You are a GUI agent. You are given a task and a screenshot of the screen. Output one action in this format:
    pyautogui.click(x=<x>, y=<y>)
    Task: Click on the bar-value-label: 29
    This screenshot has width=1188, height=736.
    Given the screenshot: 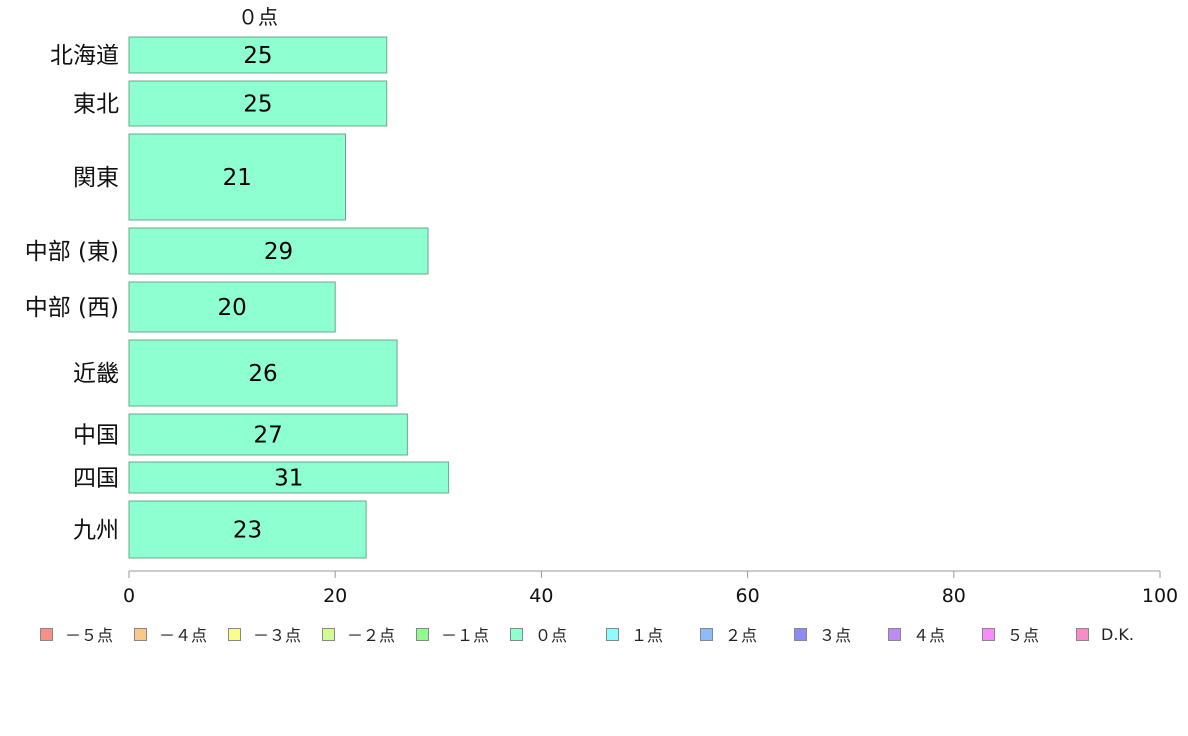 What is the action you would take?
    pyautogui.click(x=278, y=252)
    